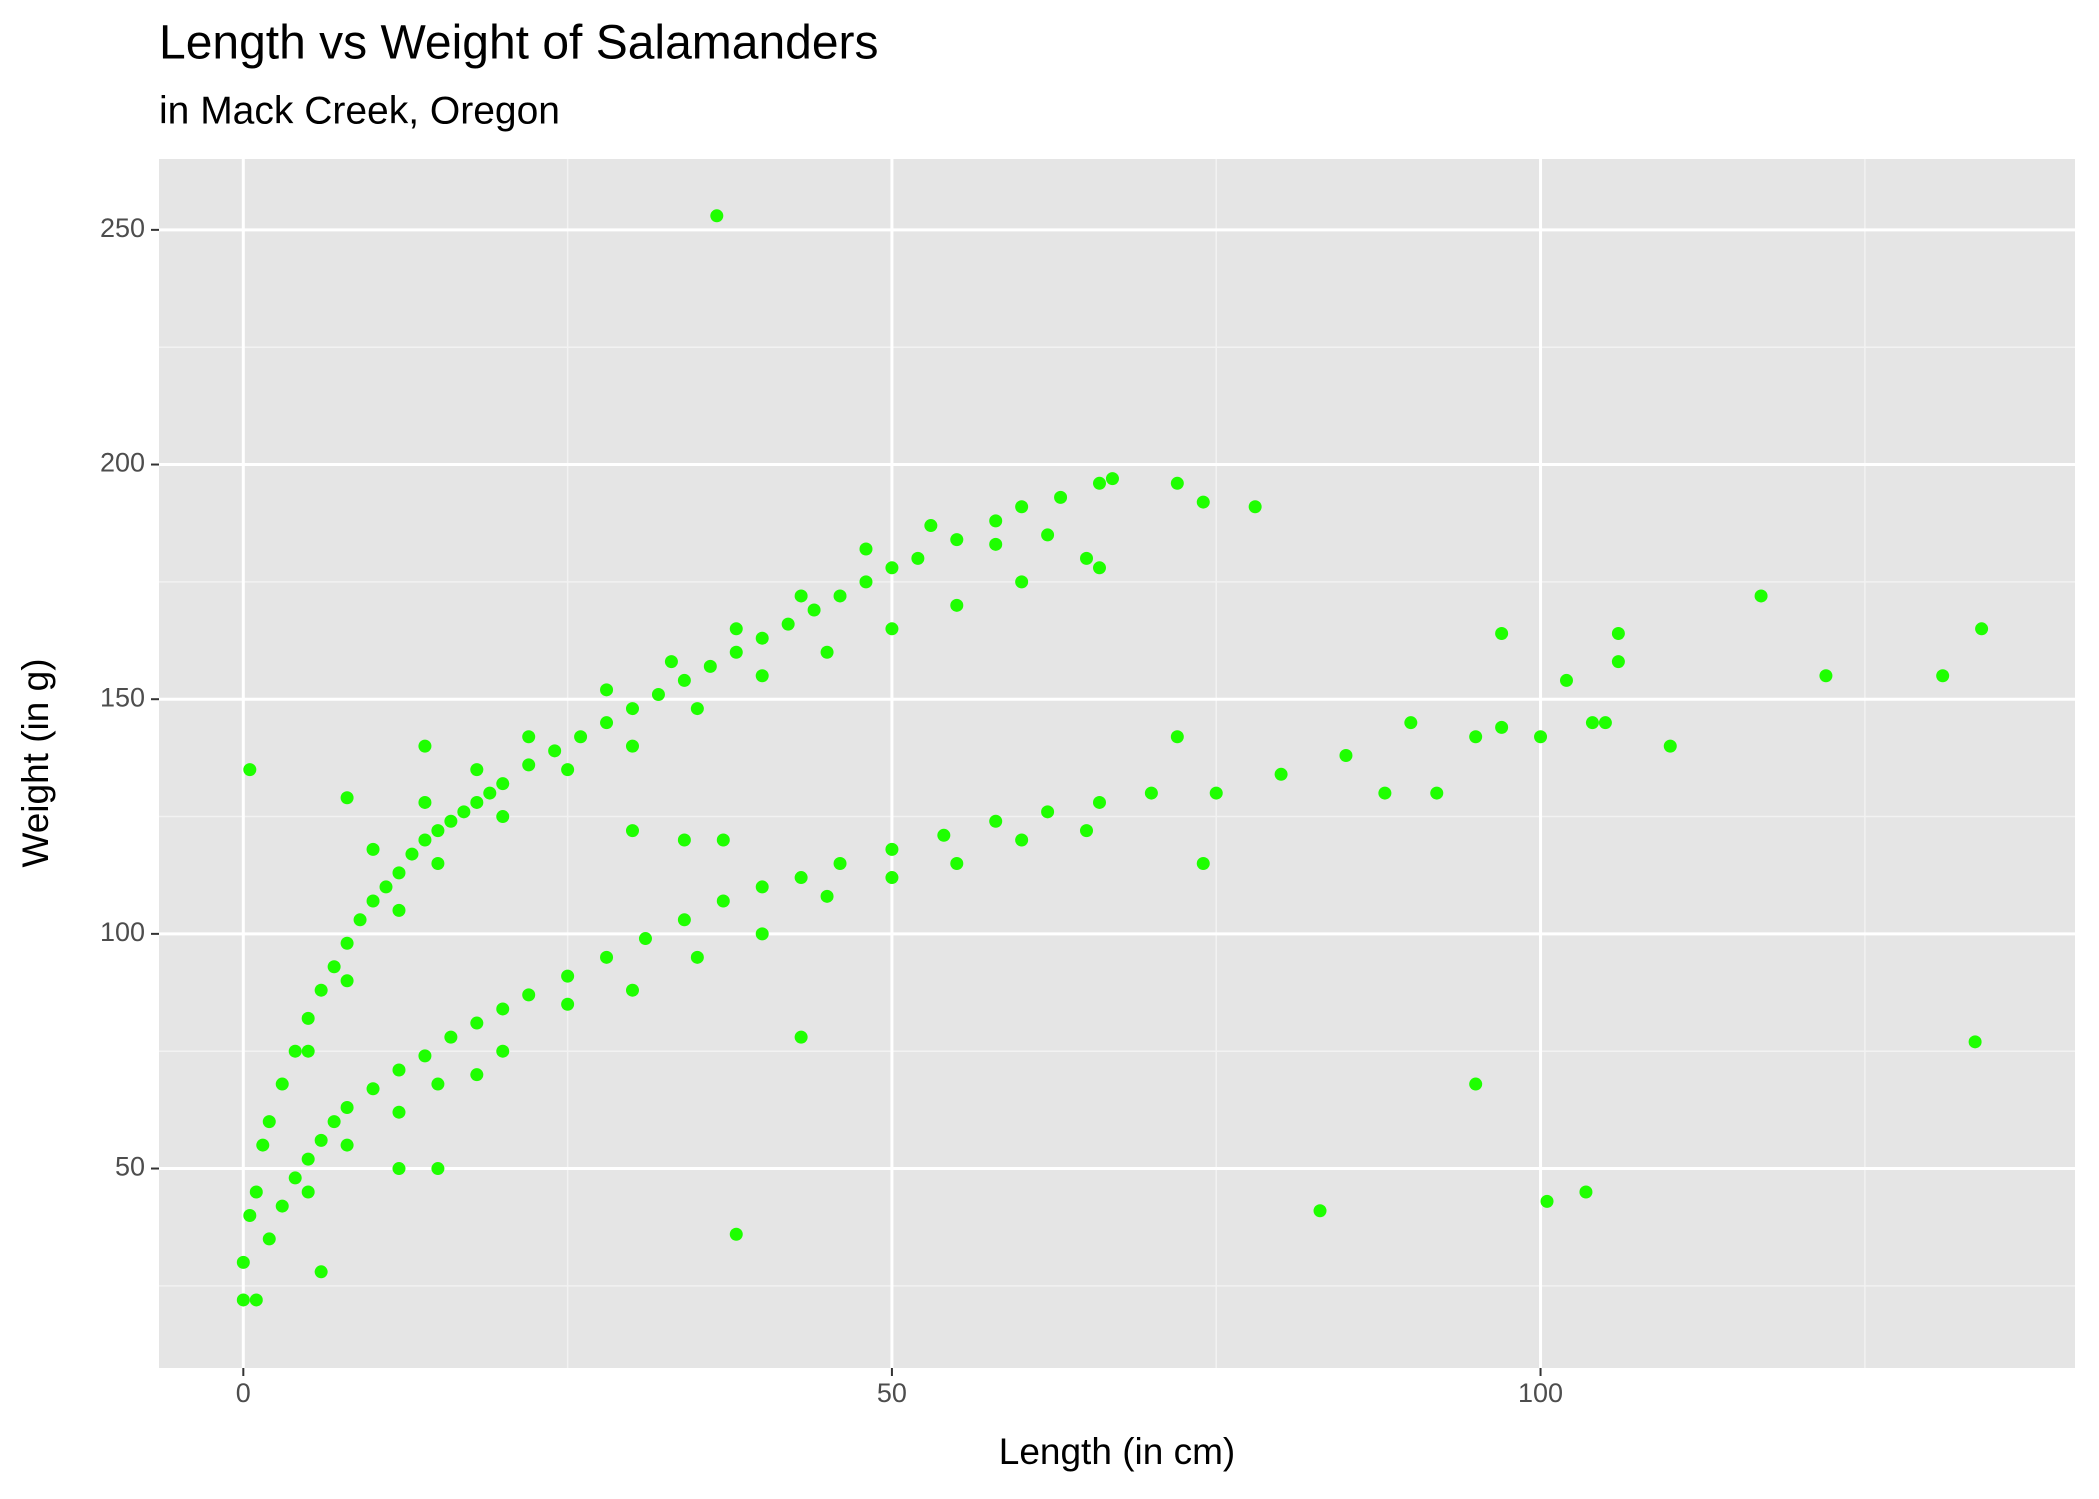 The height and width of the screenshot is (1499, 2099). I want to click on y-axis-title: Weight (in g), so click(35, 762).